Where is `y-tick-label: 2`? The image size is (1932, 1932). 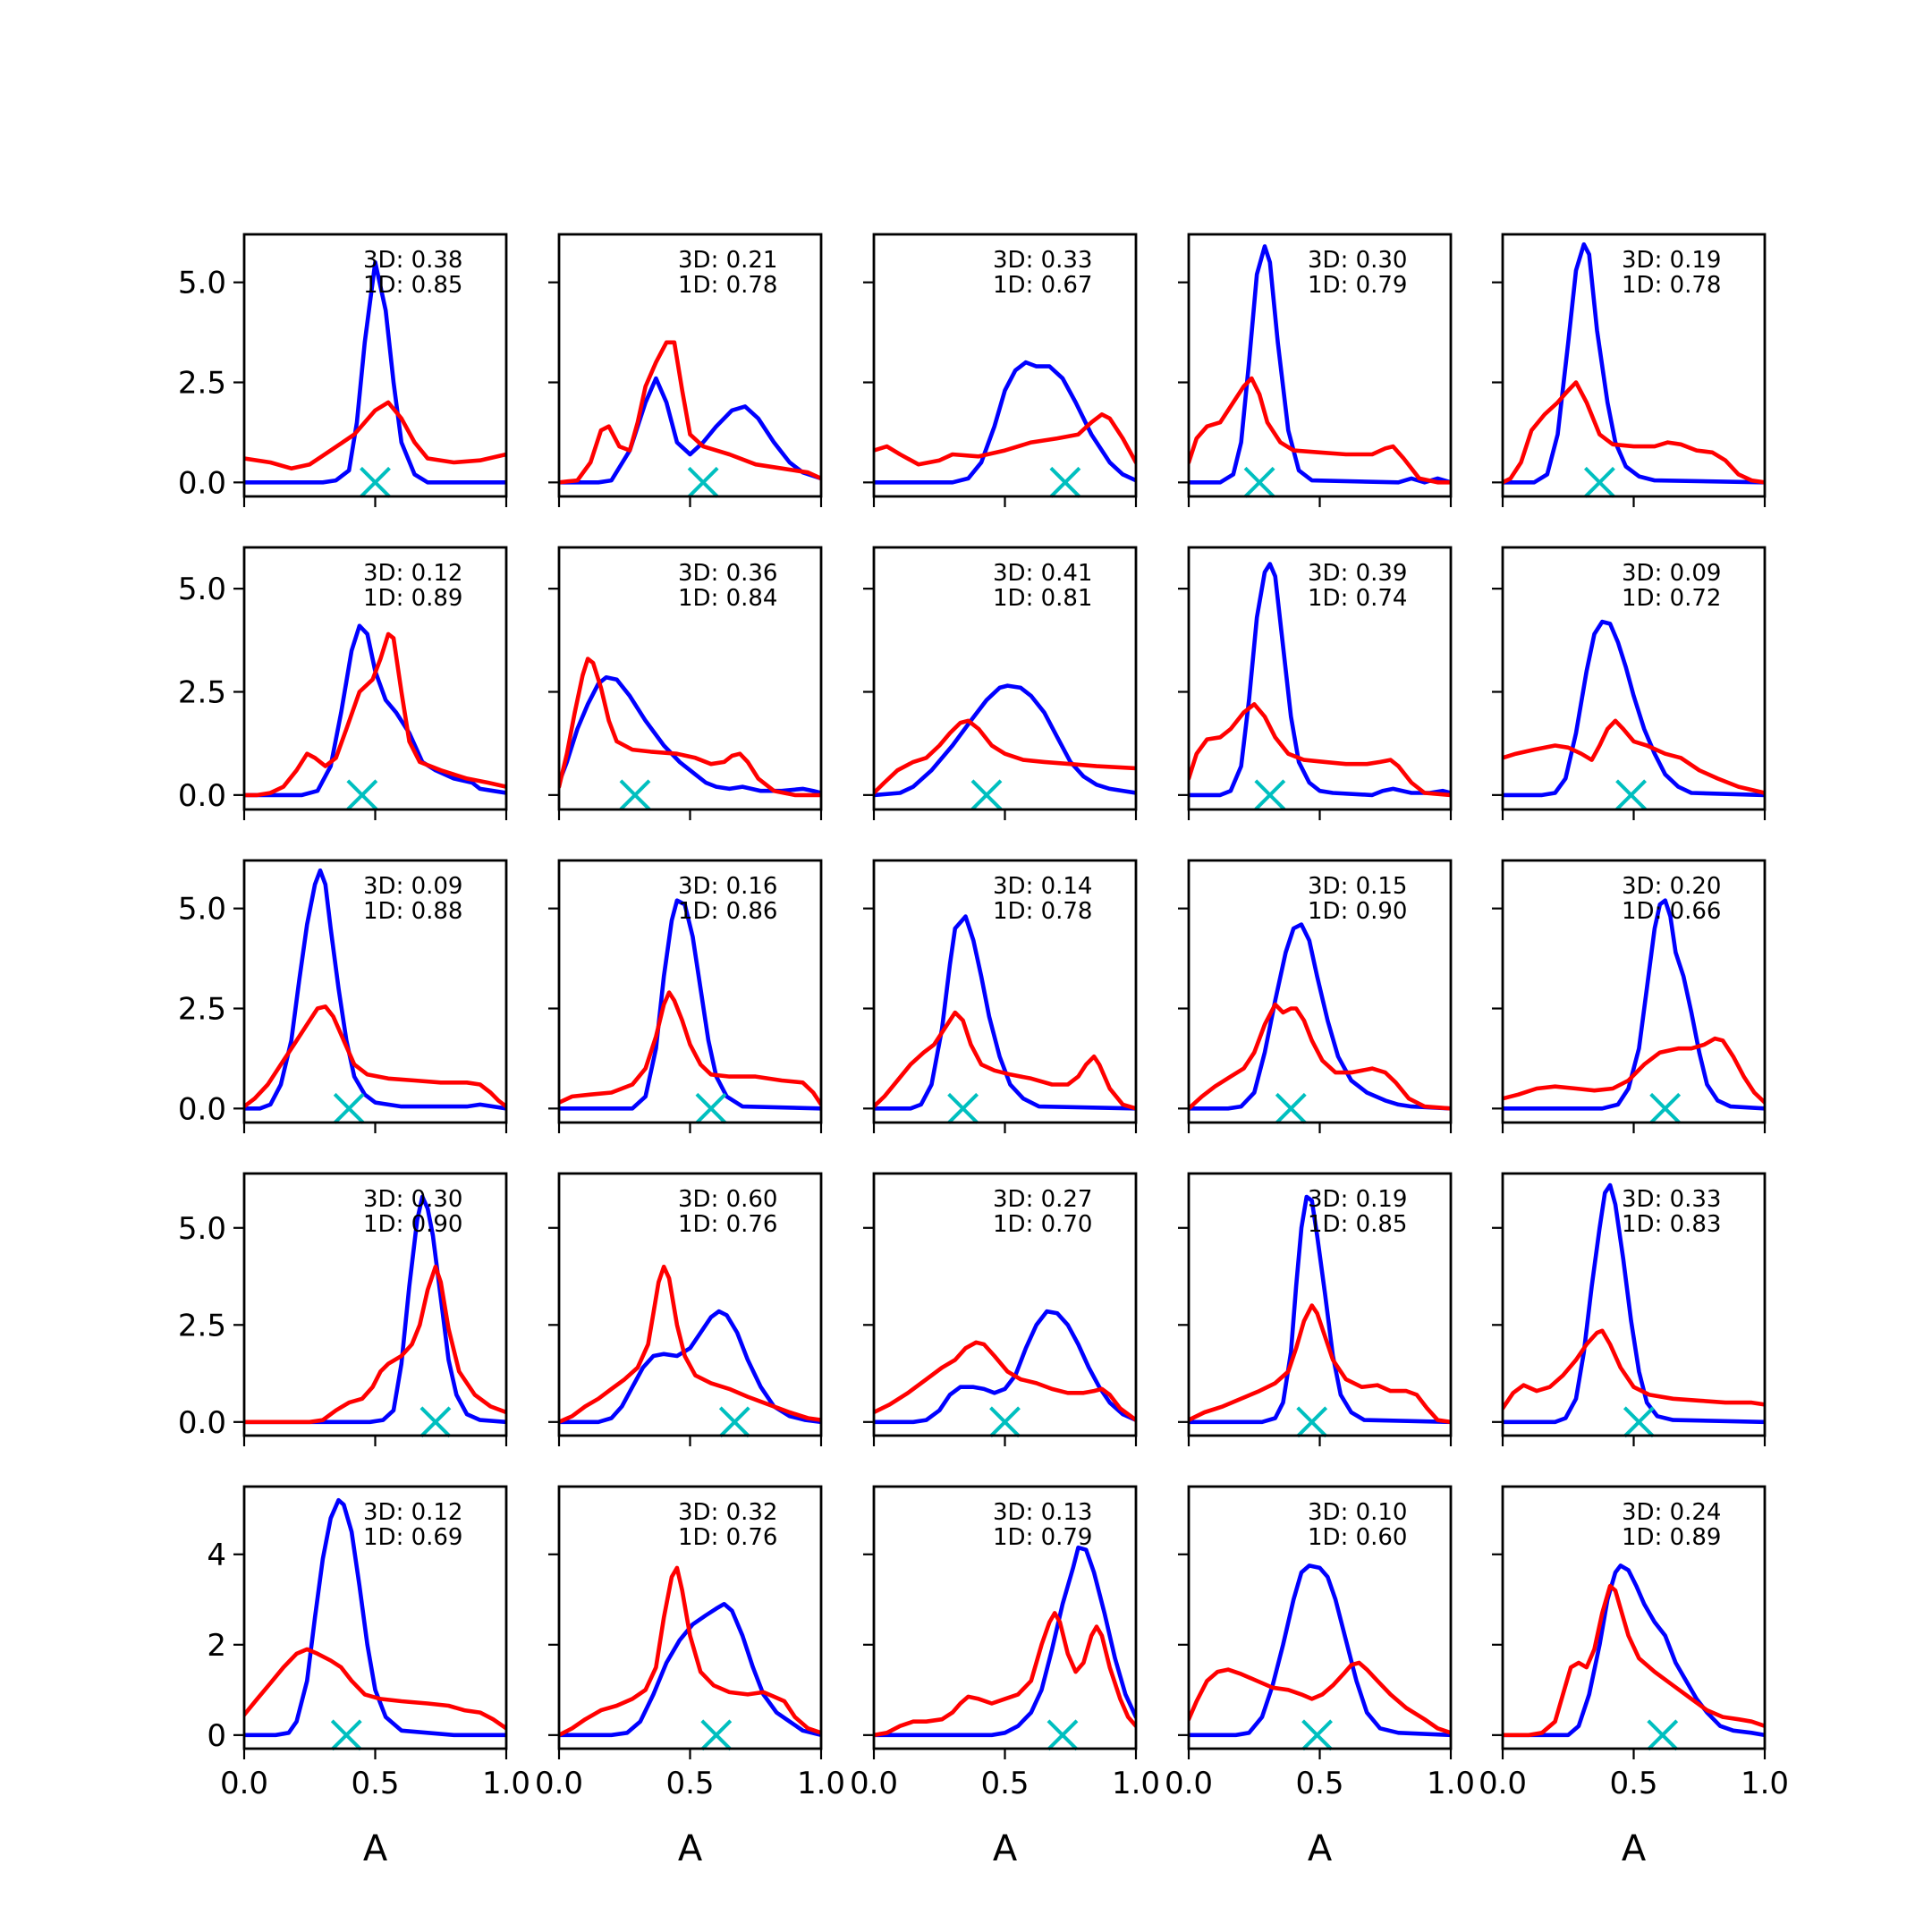
y-tick-label: 2 is located at coordinates (216, 1646).